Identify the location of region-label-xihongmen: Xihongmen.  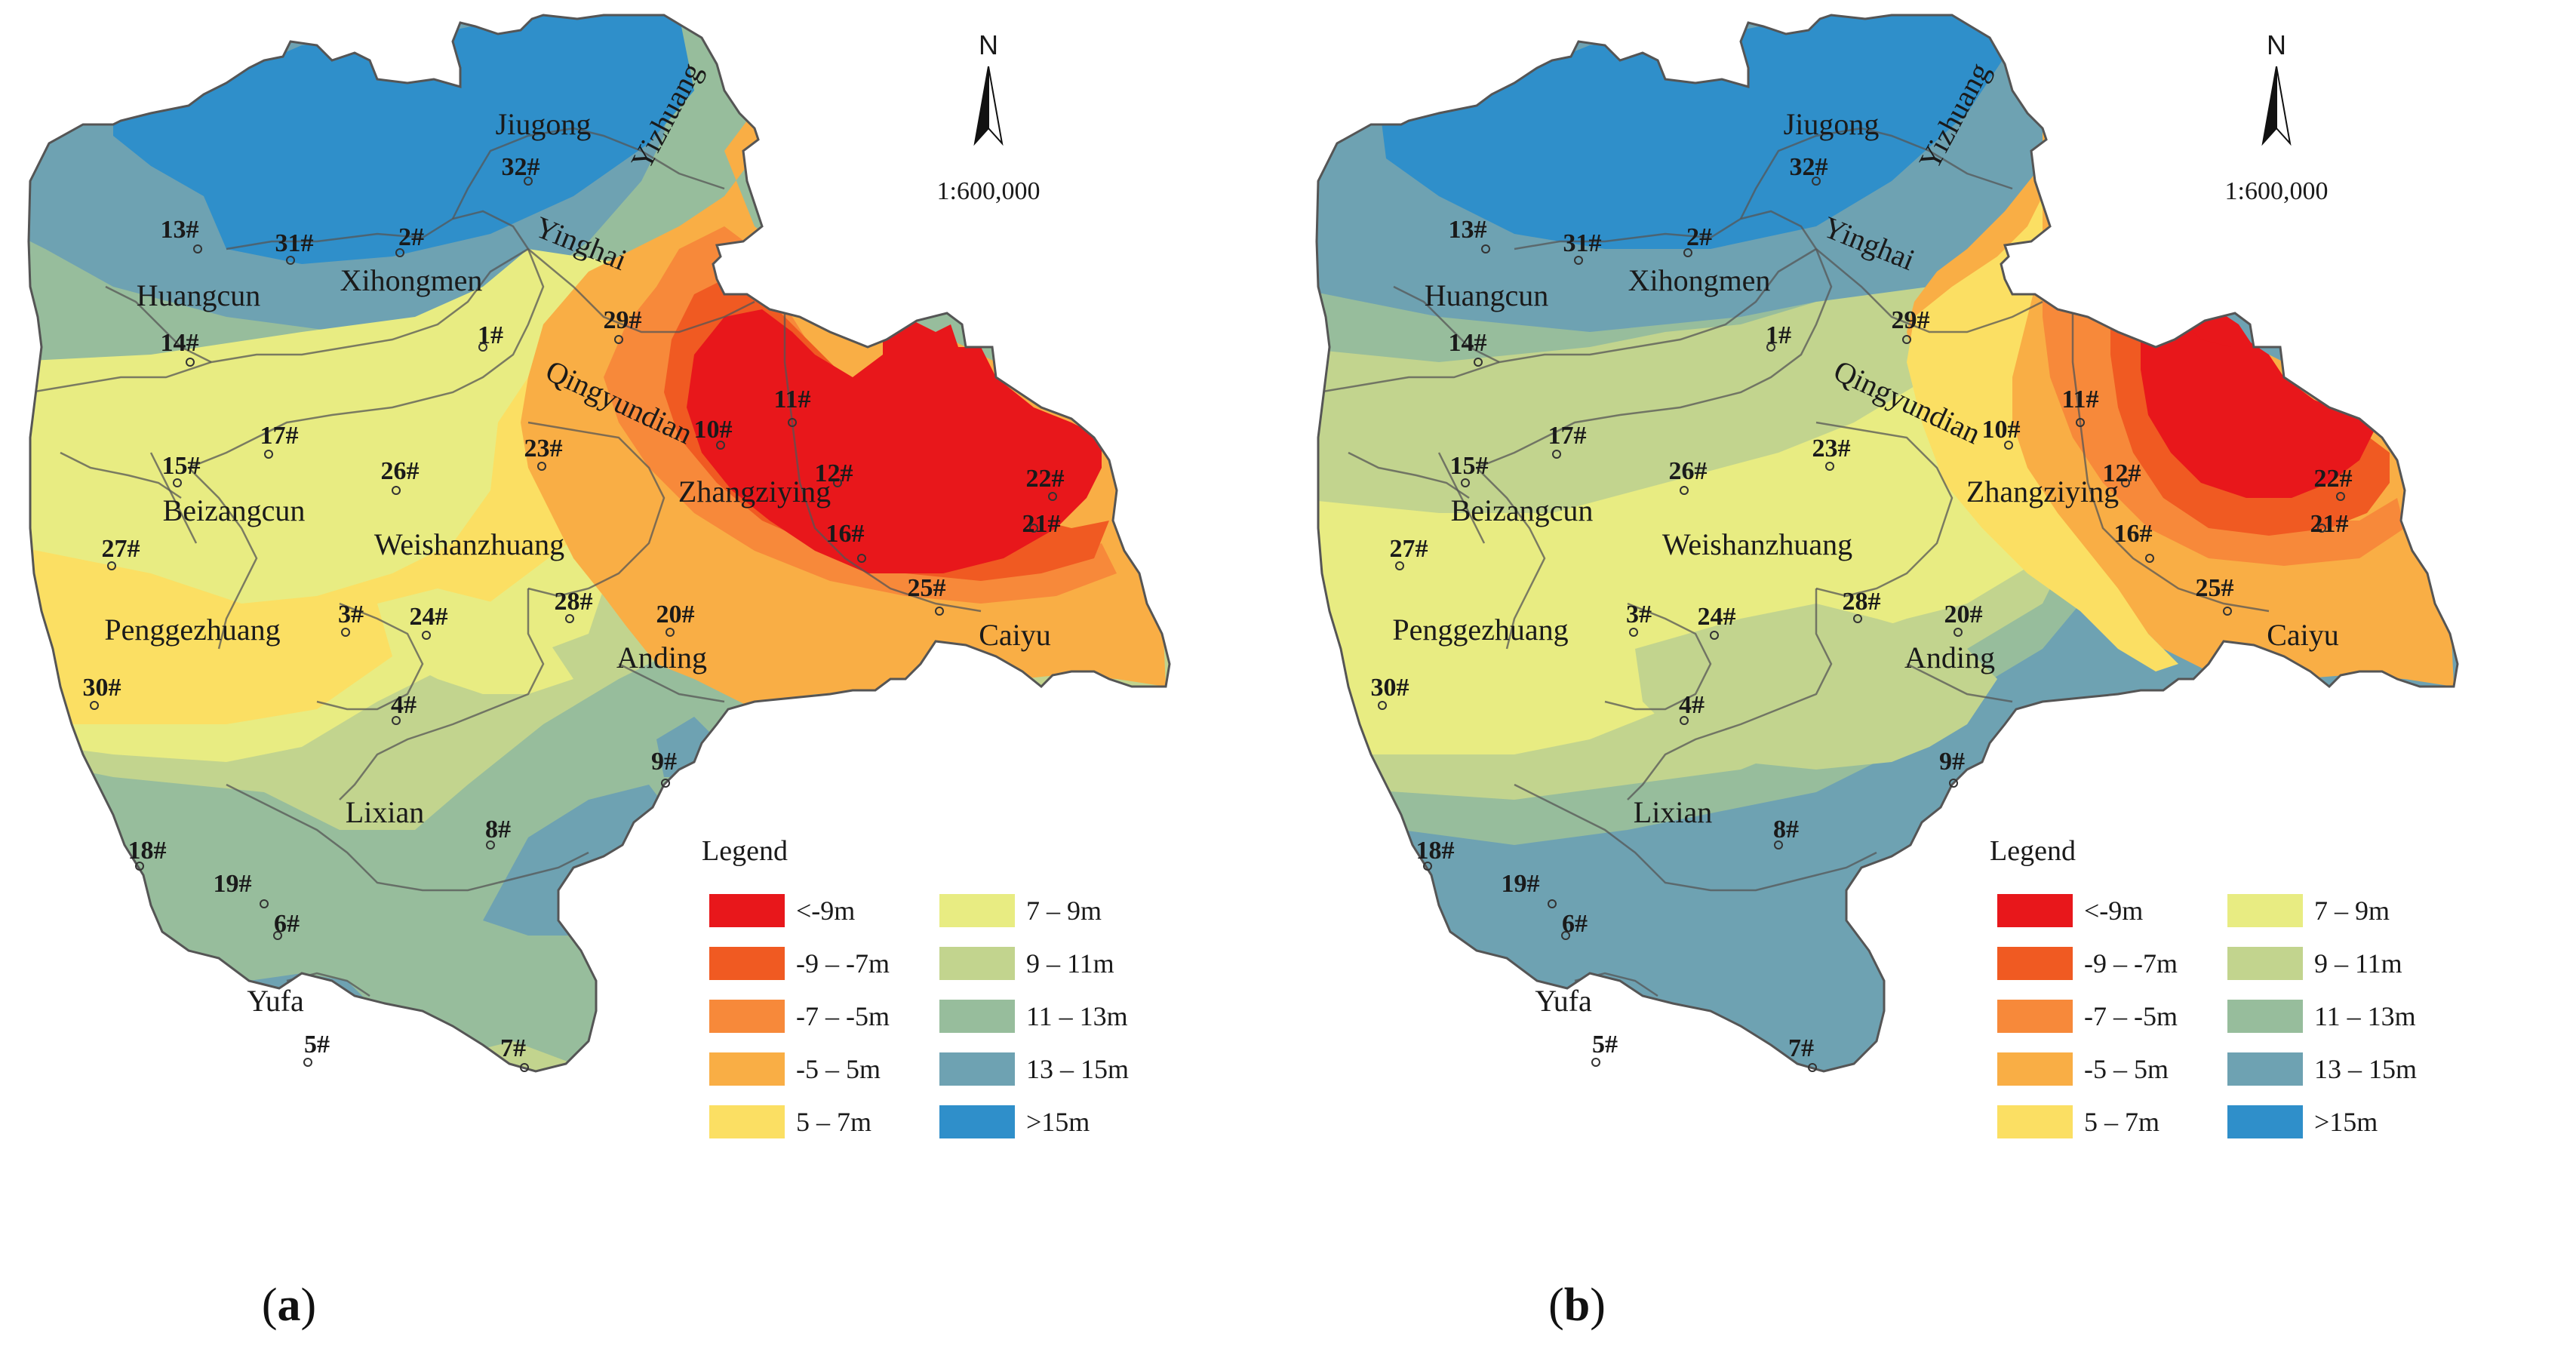
(1699, 280).